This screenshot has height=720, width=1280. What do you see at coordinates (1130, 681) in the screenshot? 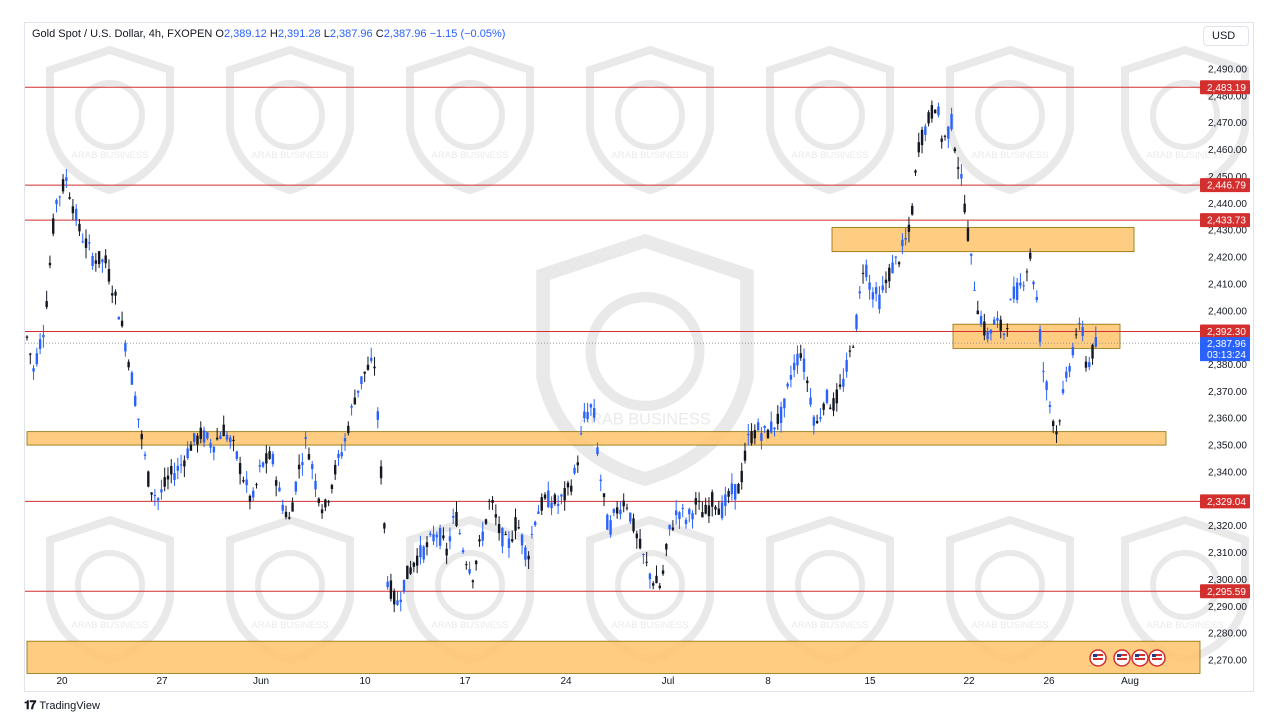
I see `x-tick-label: Aug` at bounding box center [1130, 681].